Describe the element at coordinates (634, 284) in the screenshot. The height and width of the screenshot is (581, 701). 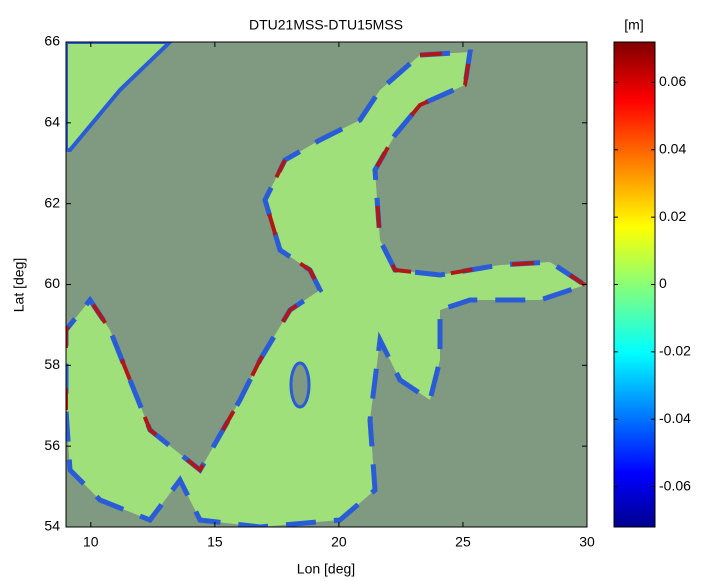
I see `colorbar` at that location.